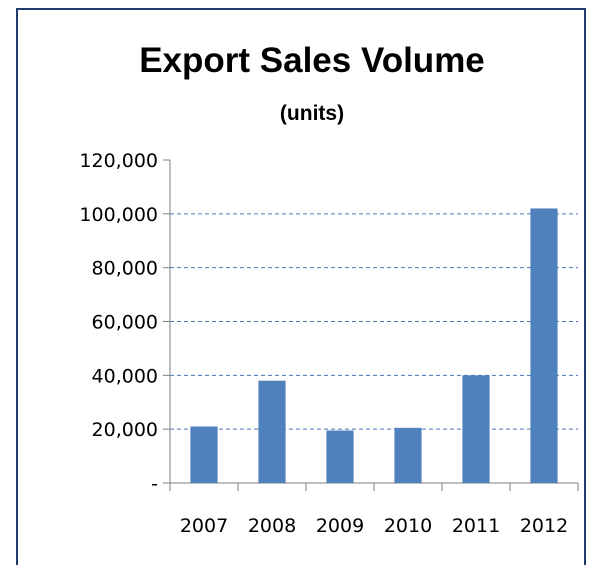 The image size is (596, 565). Describe the element at coordinates (544, 345) in the screenshot. I see `bar-2012` at that location.